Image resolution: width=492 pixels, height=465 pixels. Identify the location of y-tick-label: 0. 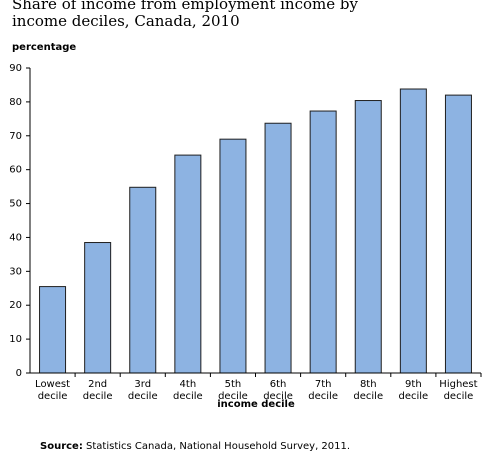
(19, 373).